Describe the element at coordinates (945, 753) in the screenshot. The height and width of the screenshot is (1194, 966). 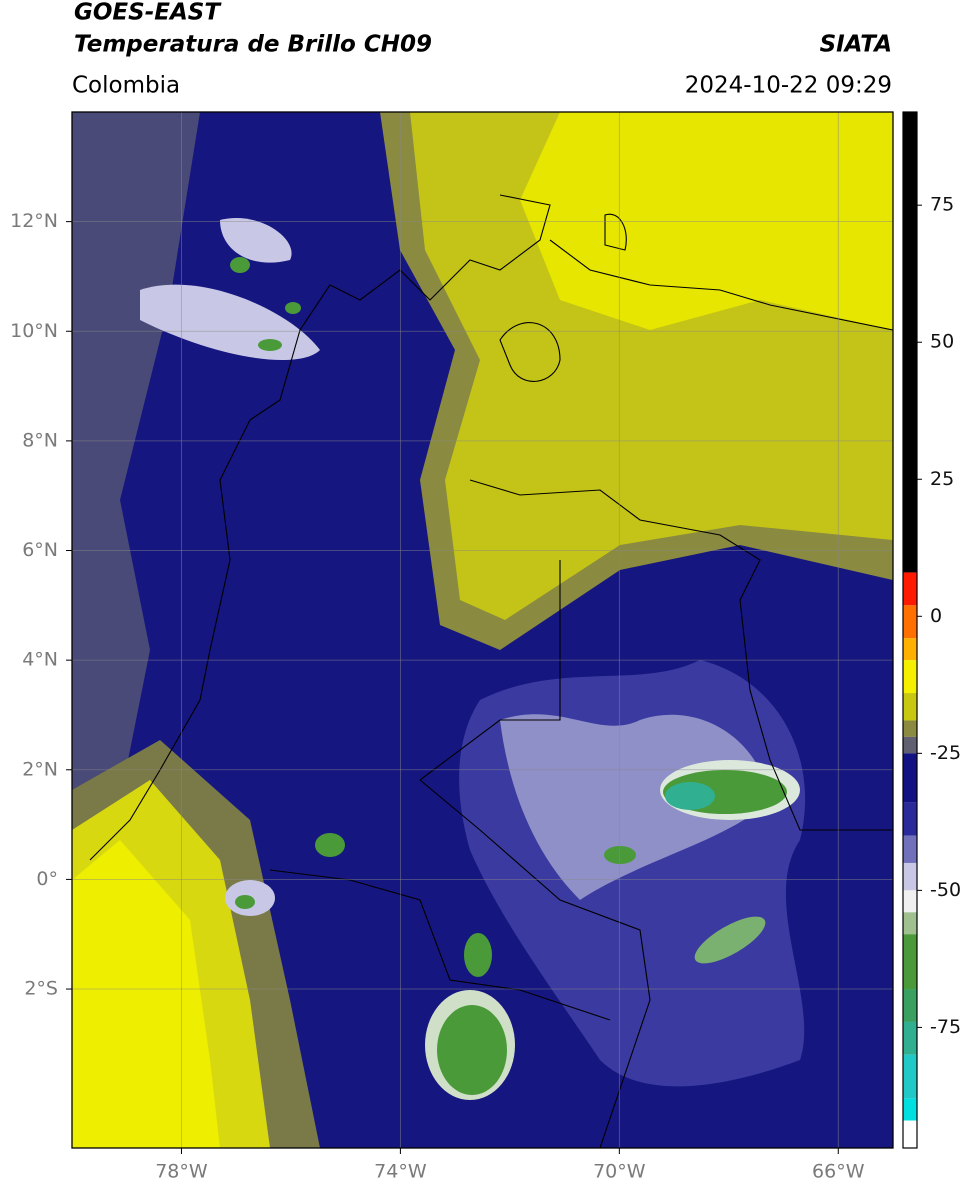
I see `colorbar-tick-label: -25` at that location.